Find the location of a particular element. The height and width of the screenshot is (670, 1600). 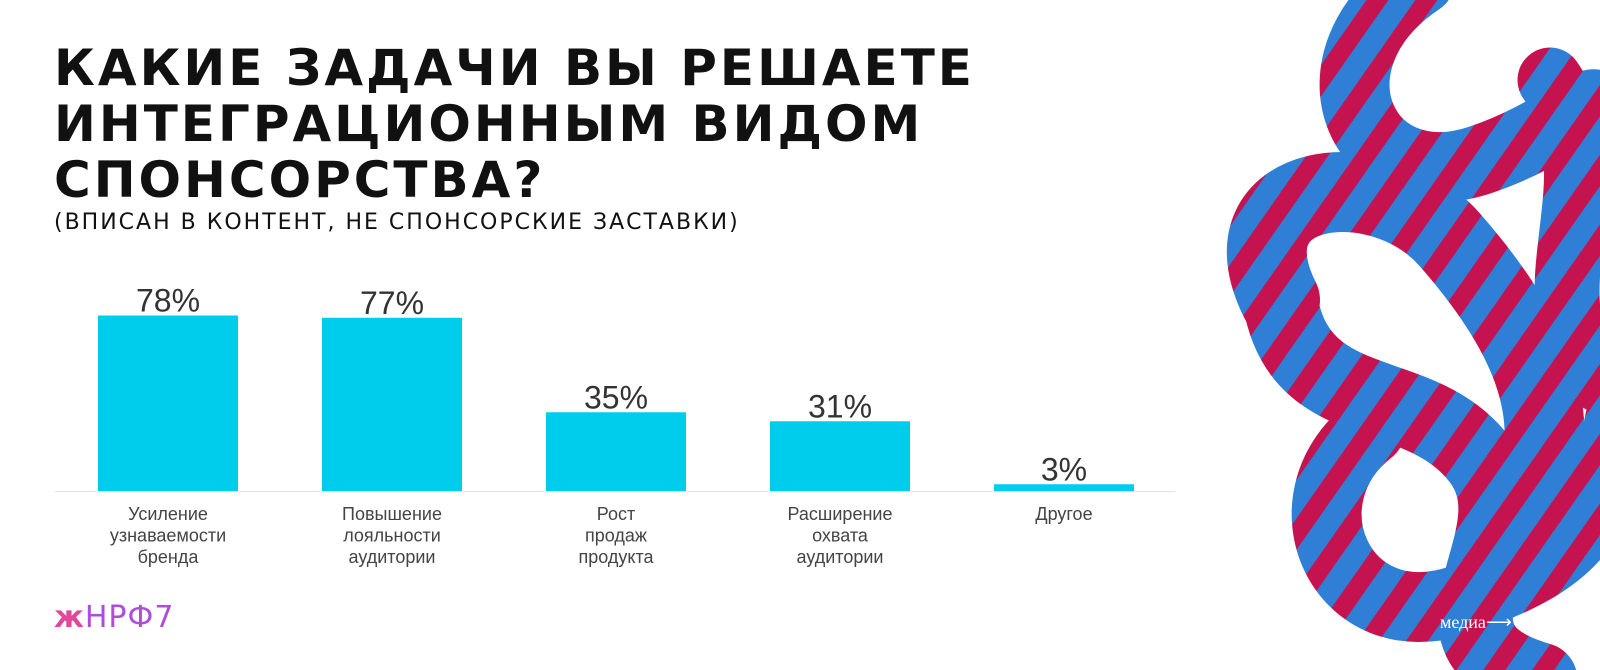

arrow-right-icon: ⟶ is located at coordinates (1498, 622).